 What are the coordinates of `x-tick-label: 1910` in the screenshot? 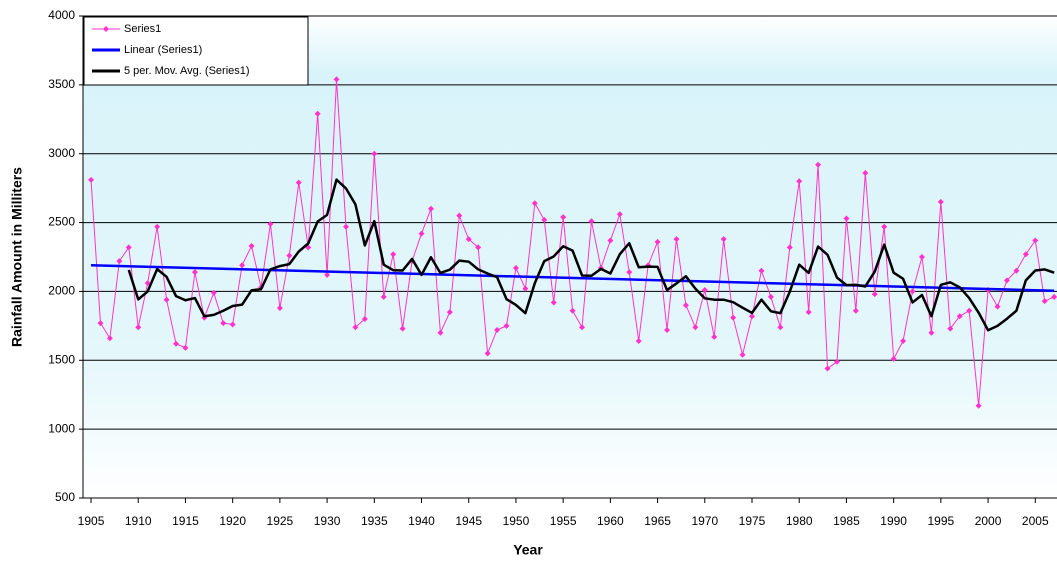 It's located at (138, 521).